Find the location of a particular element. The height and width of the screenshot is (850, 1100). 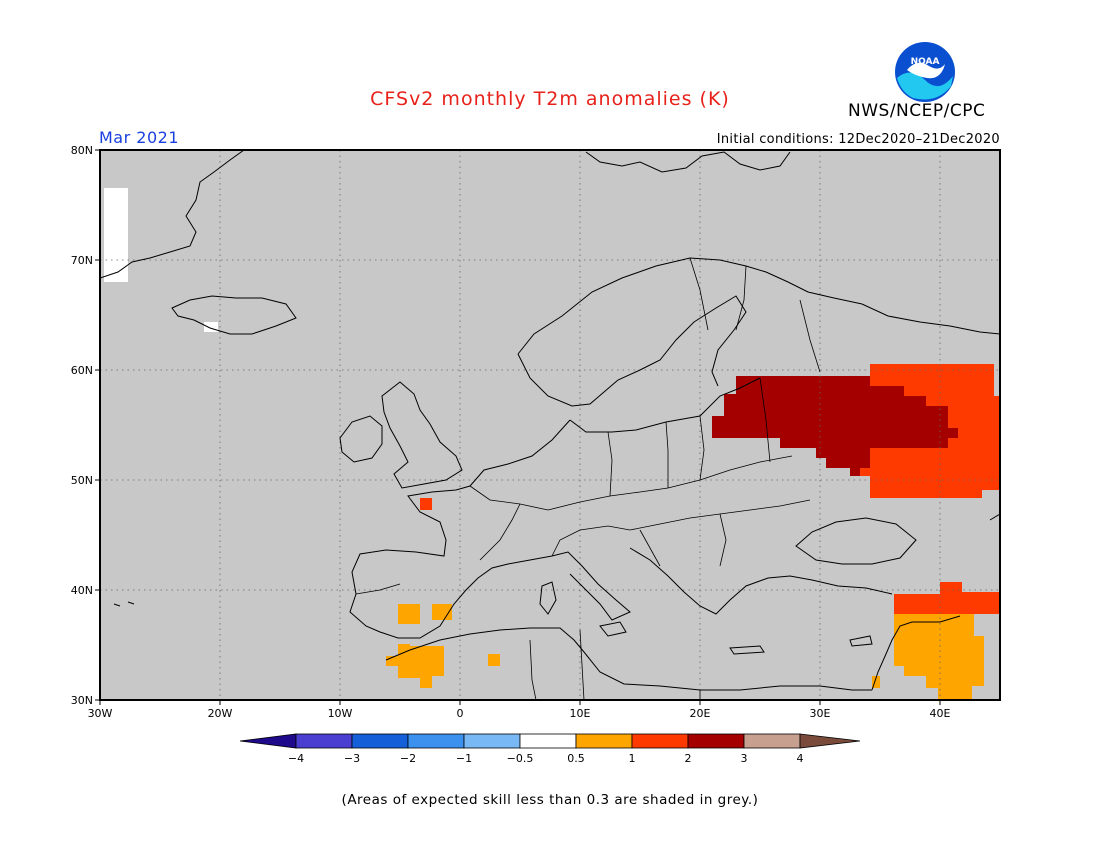

lat-label: 30N is located at coordinates (82, 700).